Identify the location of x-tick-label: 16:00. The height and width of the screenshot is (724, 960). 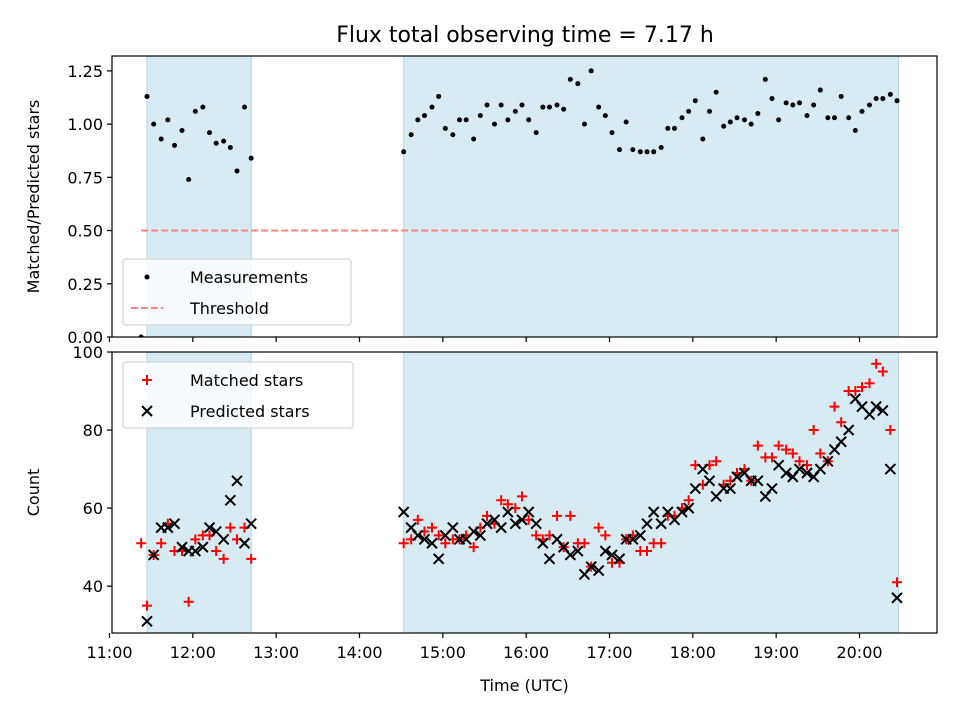
(526, 652).